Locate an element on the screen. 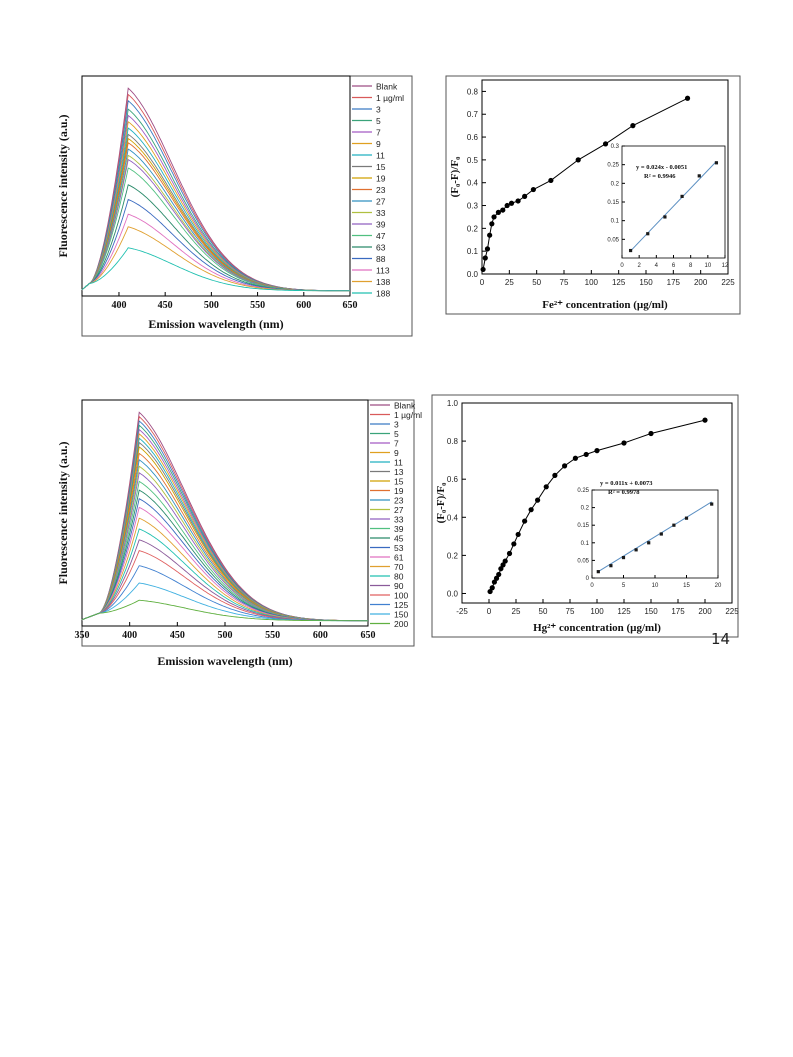 The image size is (793, 1057). y-tick-label: 0.6 is located at coordinates (453, 479).